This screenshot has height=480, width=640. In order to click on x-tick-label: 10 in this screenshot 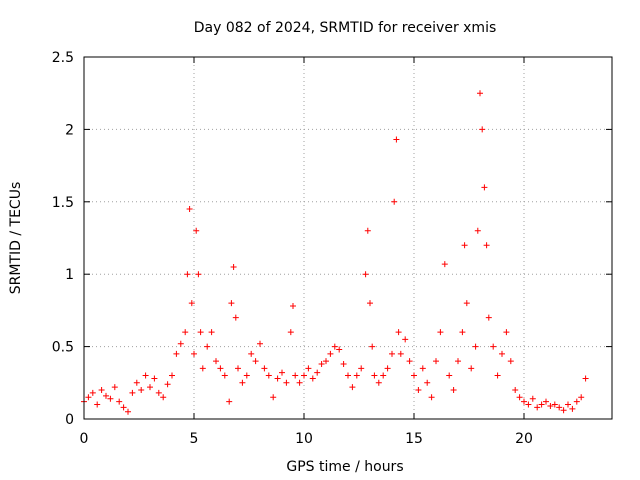, I will do `click(304, 439)`.